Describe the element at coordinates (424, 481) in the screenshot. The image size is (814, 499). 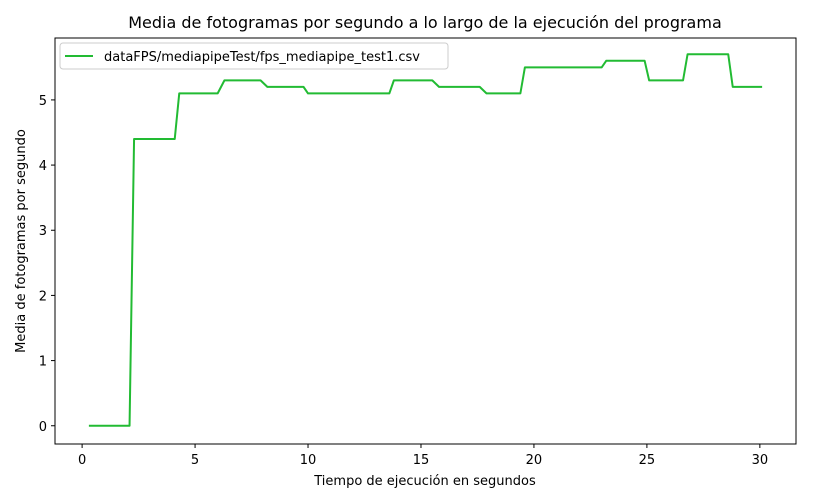
I see `x-axis-label: Tiempo de ejecución en segundos` at that location.